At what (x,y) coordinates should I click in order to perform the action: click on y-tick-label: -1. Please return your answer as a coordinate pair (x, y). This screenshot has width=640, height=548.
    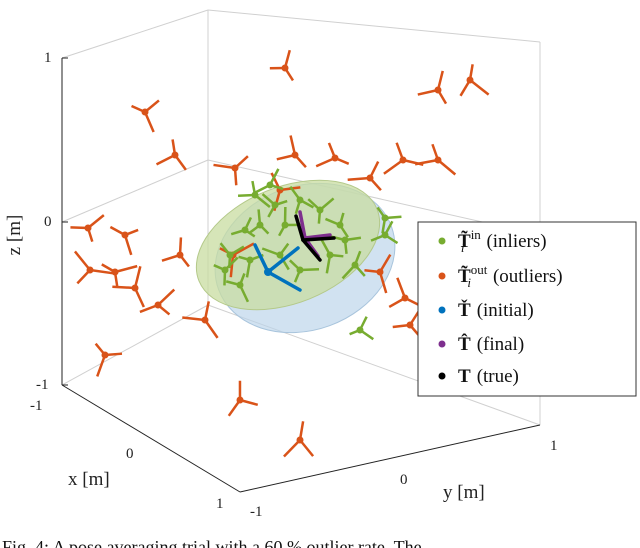
    Looking at the image, I should click on (256, 512).